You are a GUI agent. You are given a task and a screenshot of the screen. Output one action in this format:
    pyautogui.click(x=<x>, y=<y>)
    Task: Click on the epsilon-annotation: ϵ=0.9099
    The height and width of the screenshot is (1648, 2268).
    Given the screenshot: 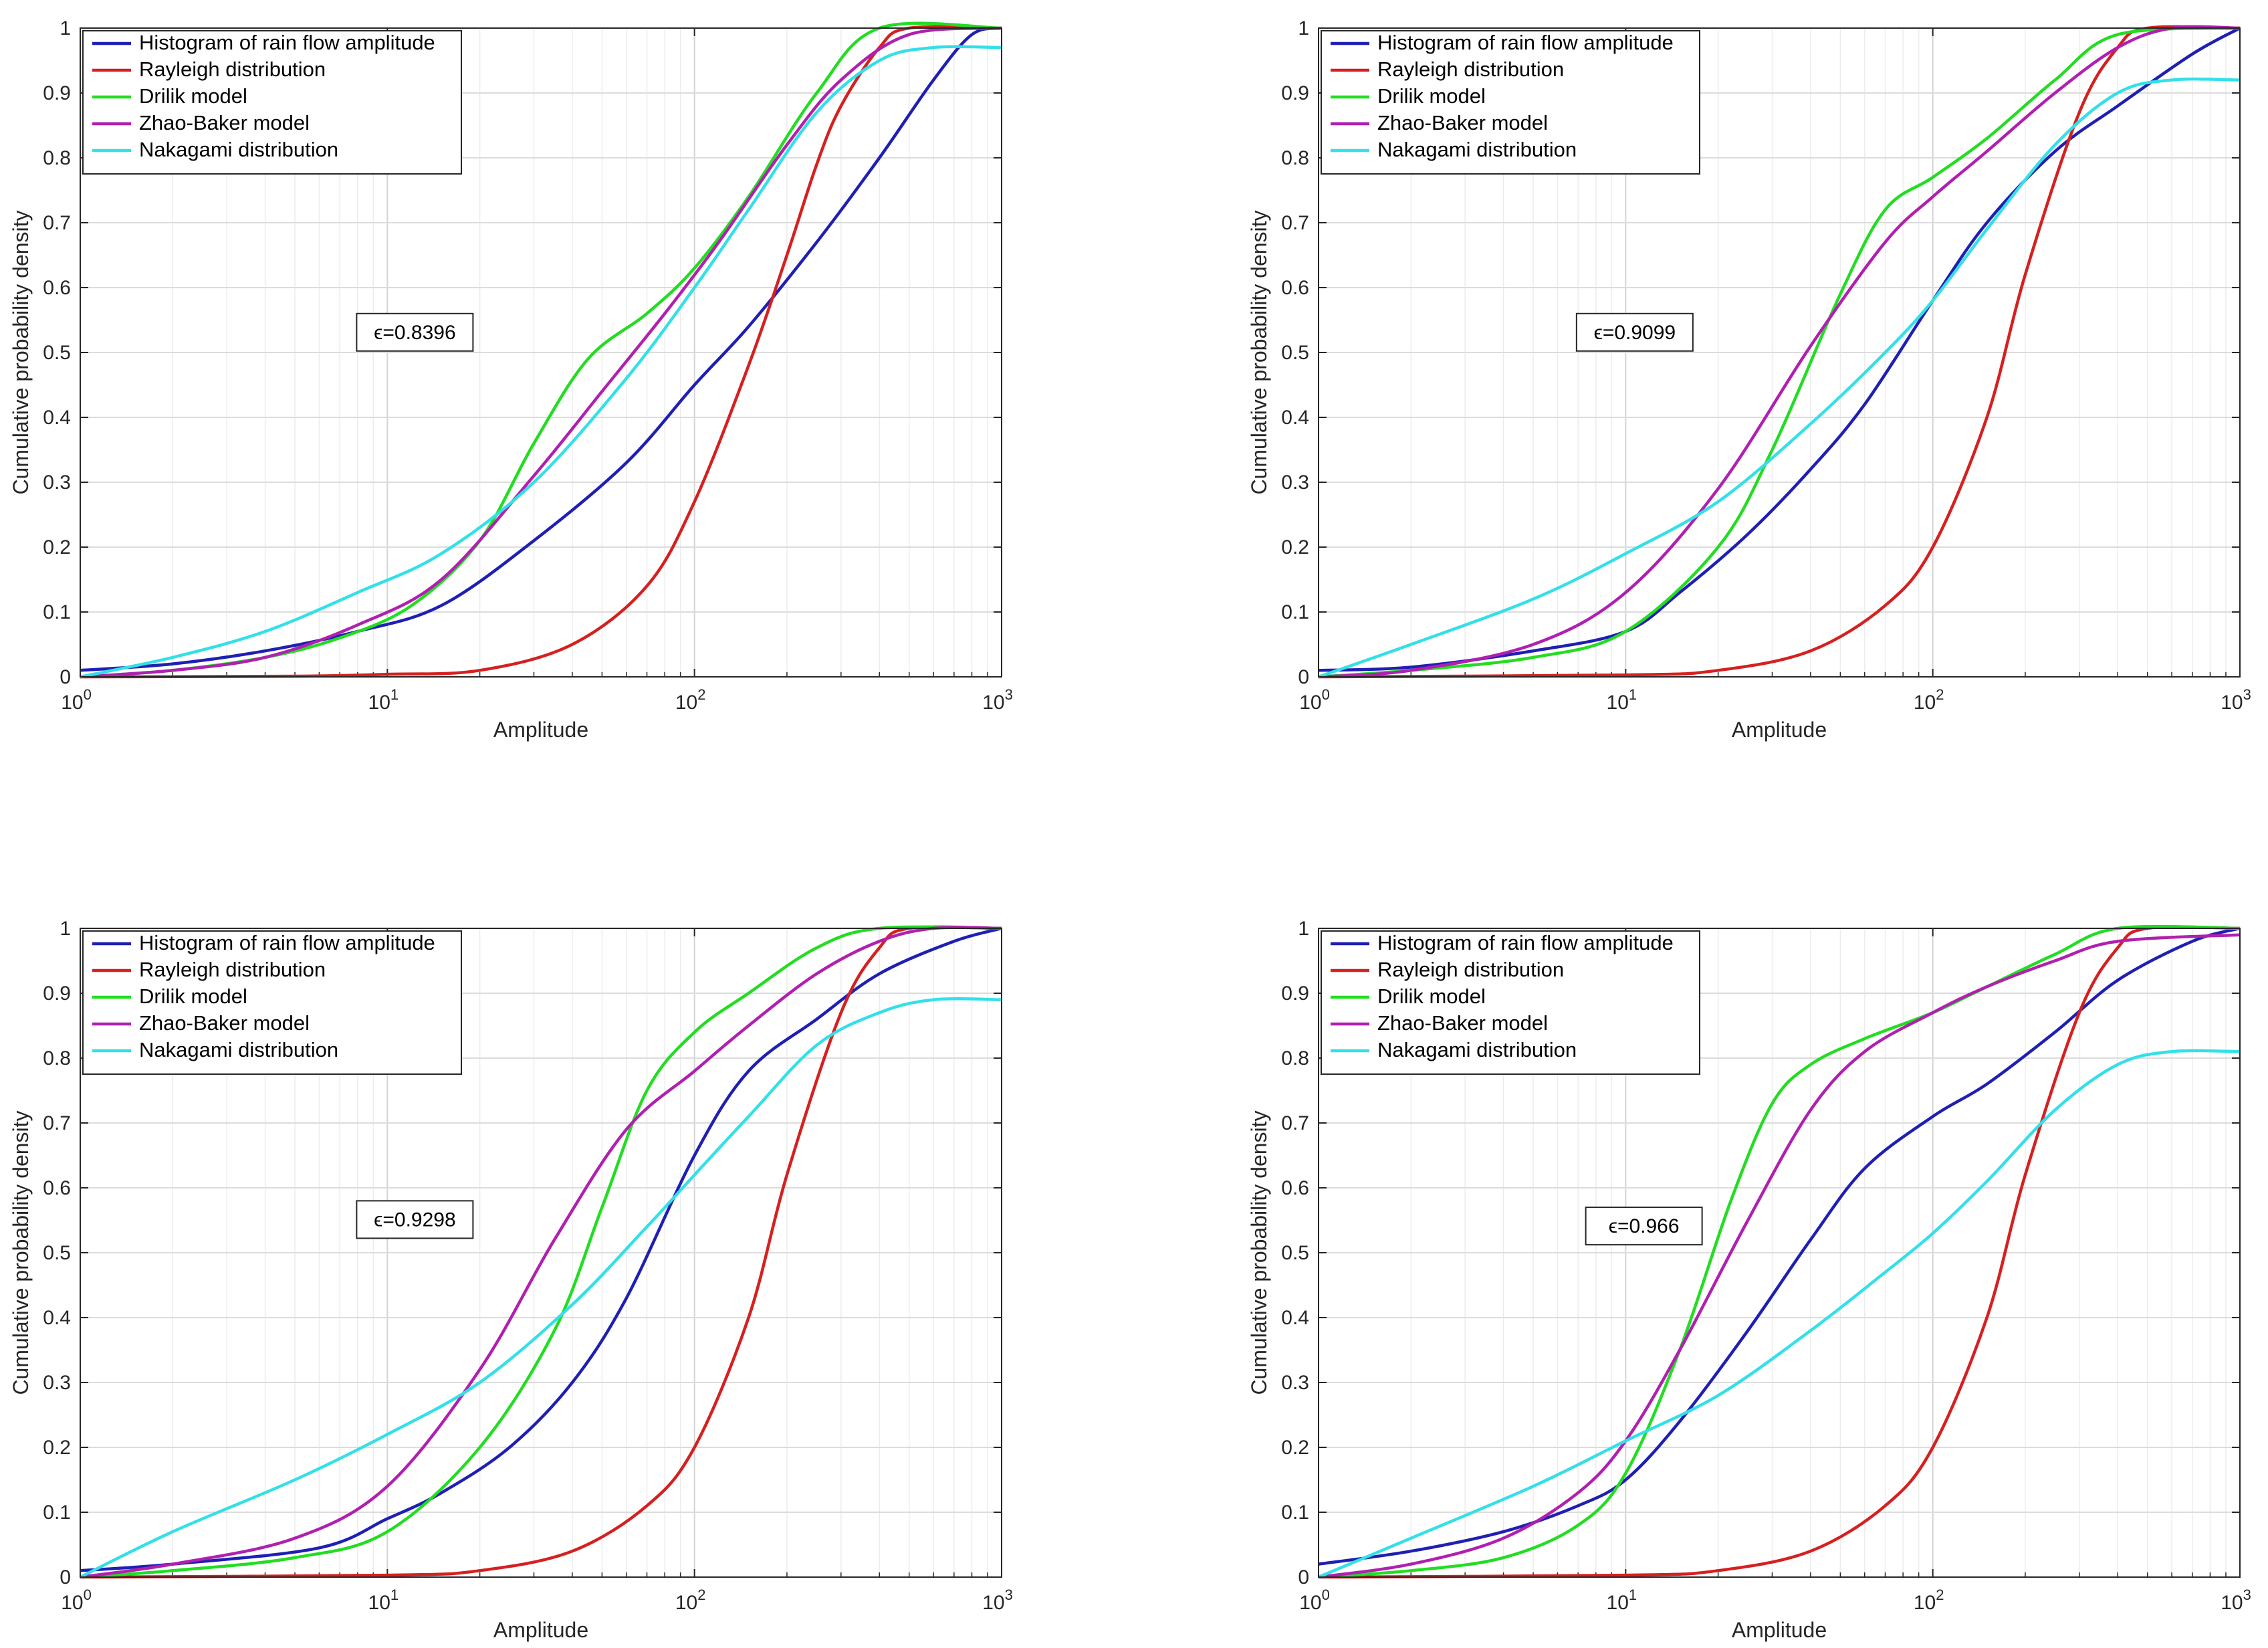 What is the action you would take?
    pyautogui.click(x=1634, y=332)
    